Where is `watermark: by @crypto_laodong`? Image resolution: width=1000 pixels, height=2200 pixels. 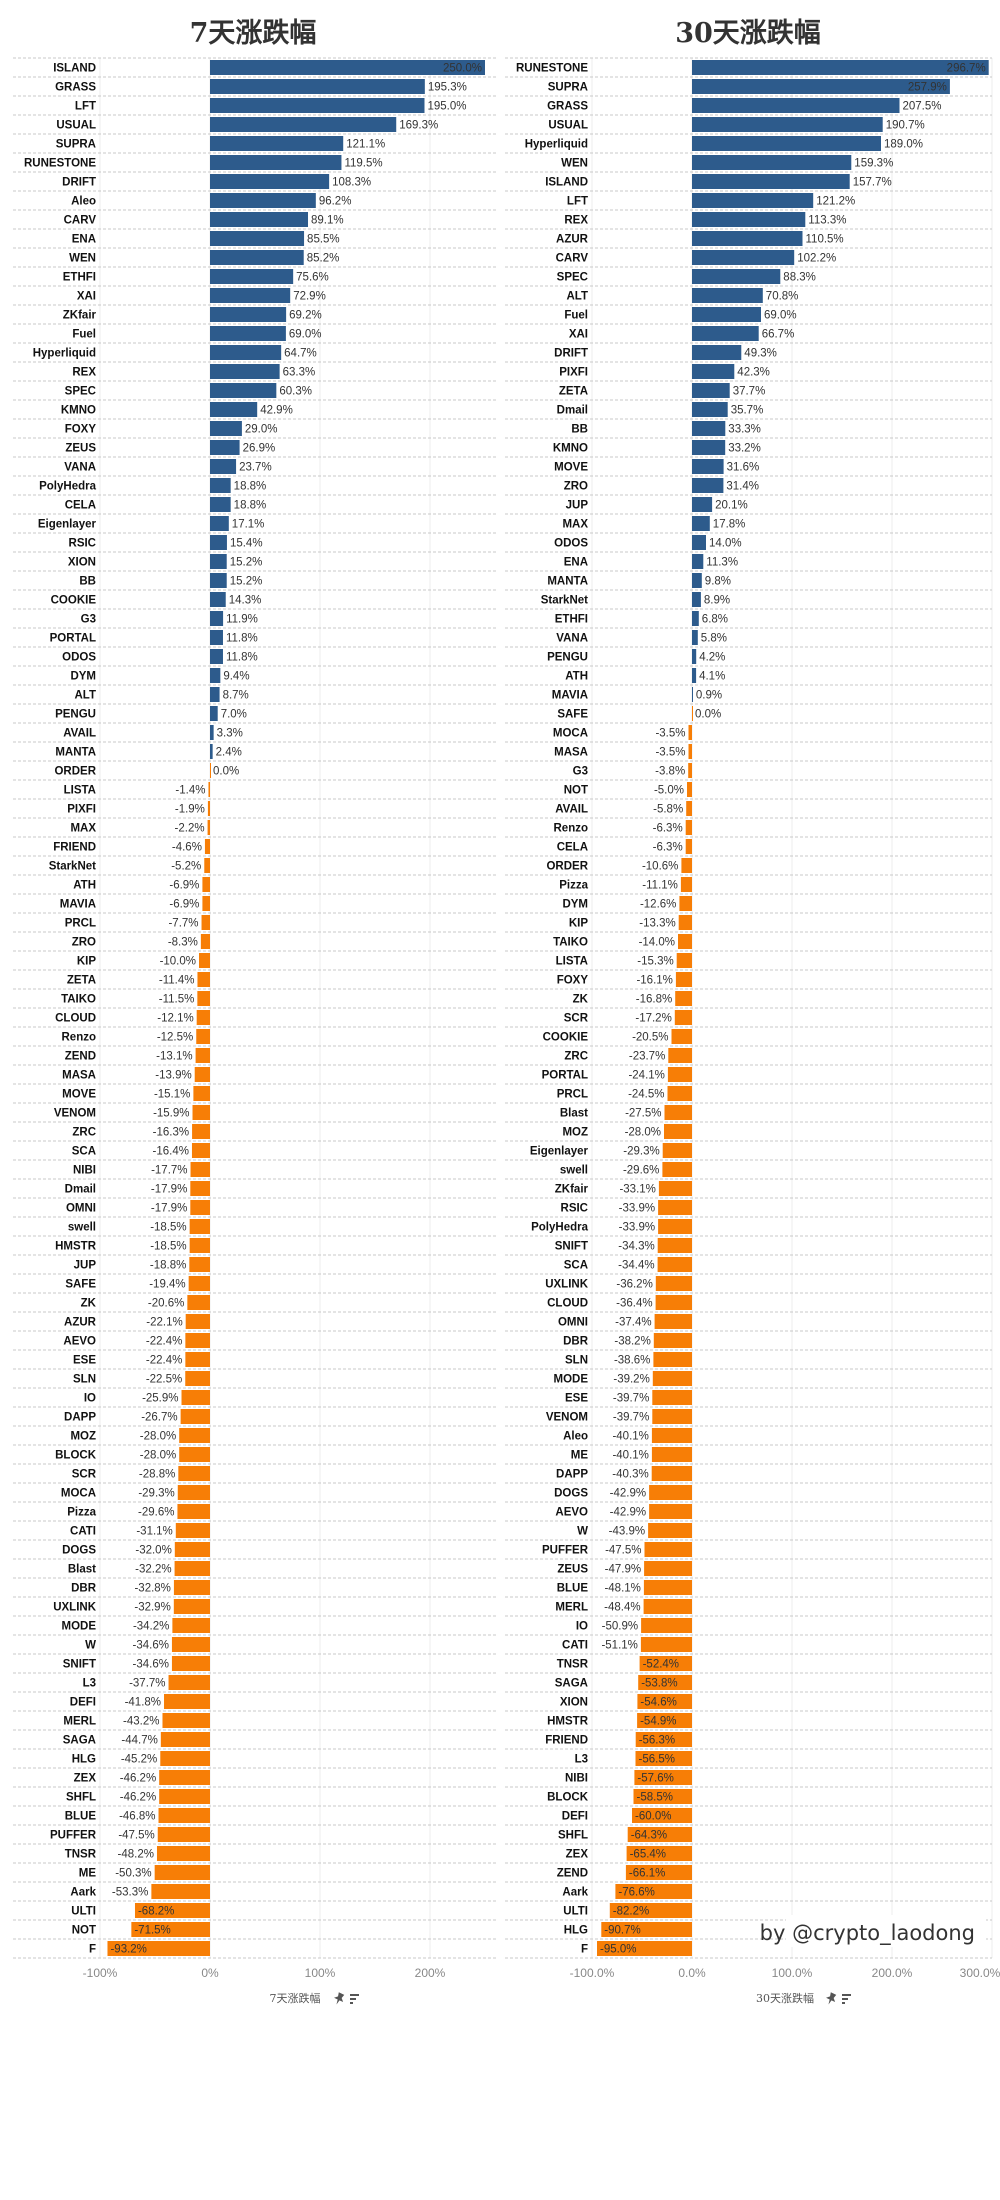
watermark: by @crypto_laodong is located at coordinates (867, 1933).